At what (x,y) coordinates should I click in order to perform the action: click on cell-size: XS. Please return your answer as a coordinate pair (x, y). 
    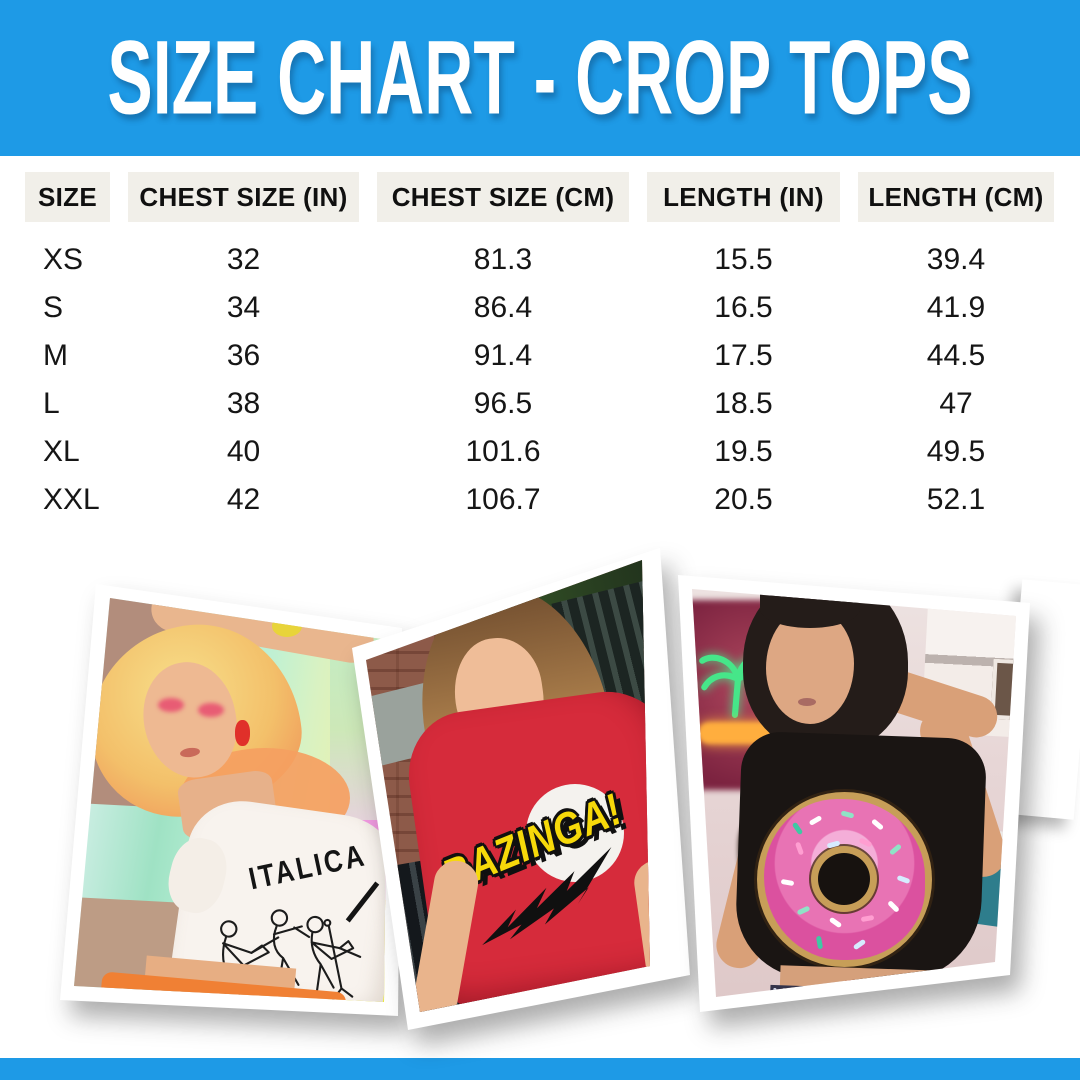
    Looking at the image, I should click on (63, 259).